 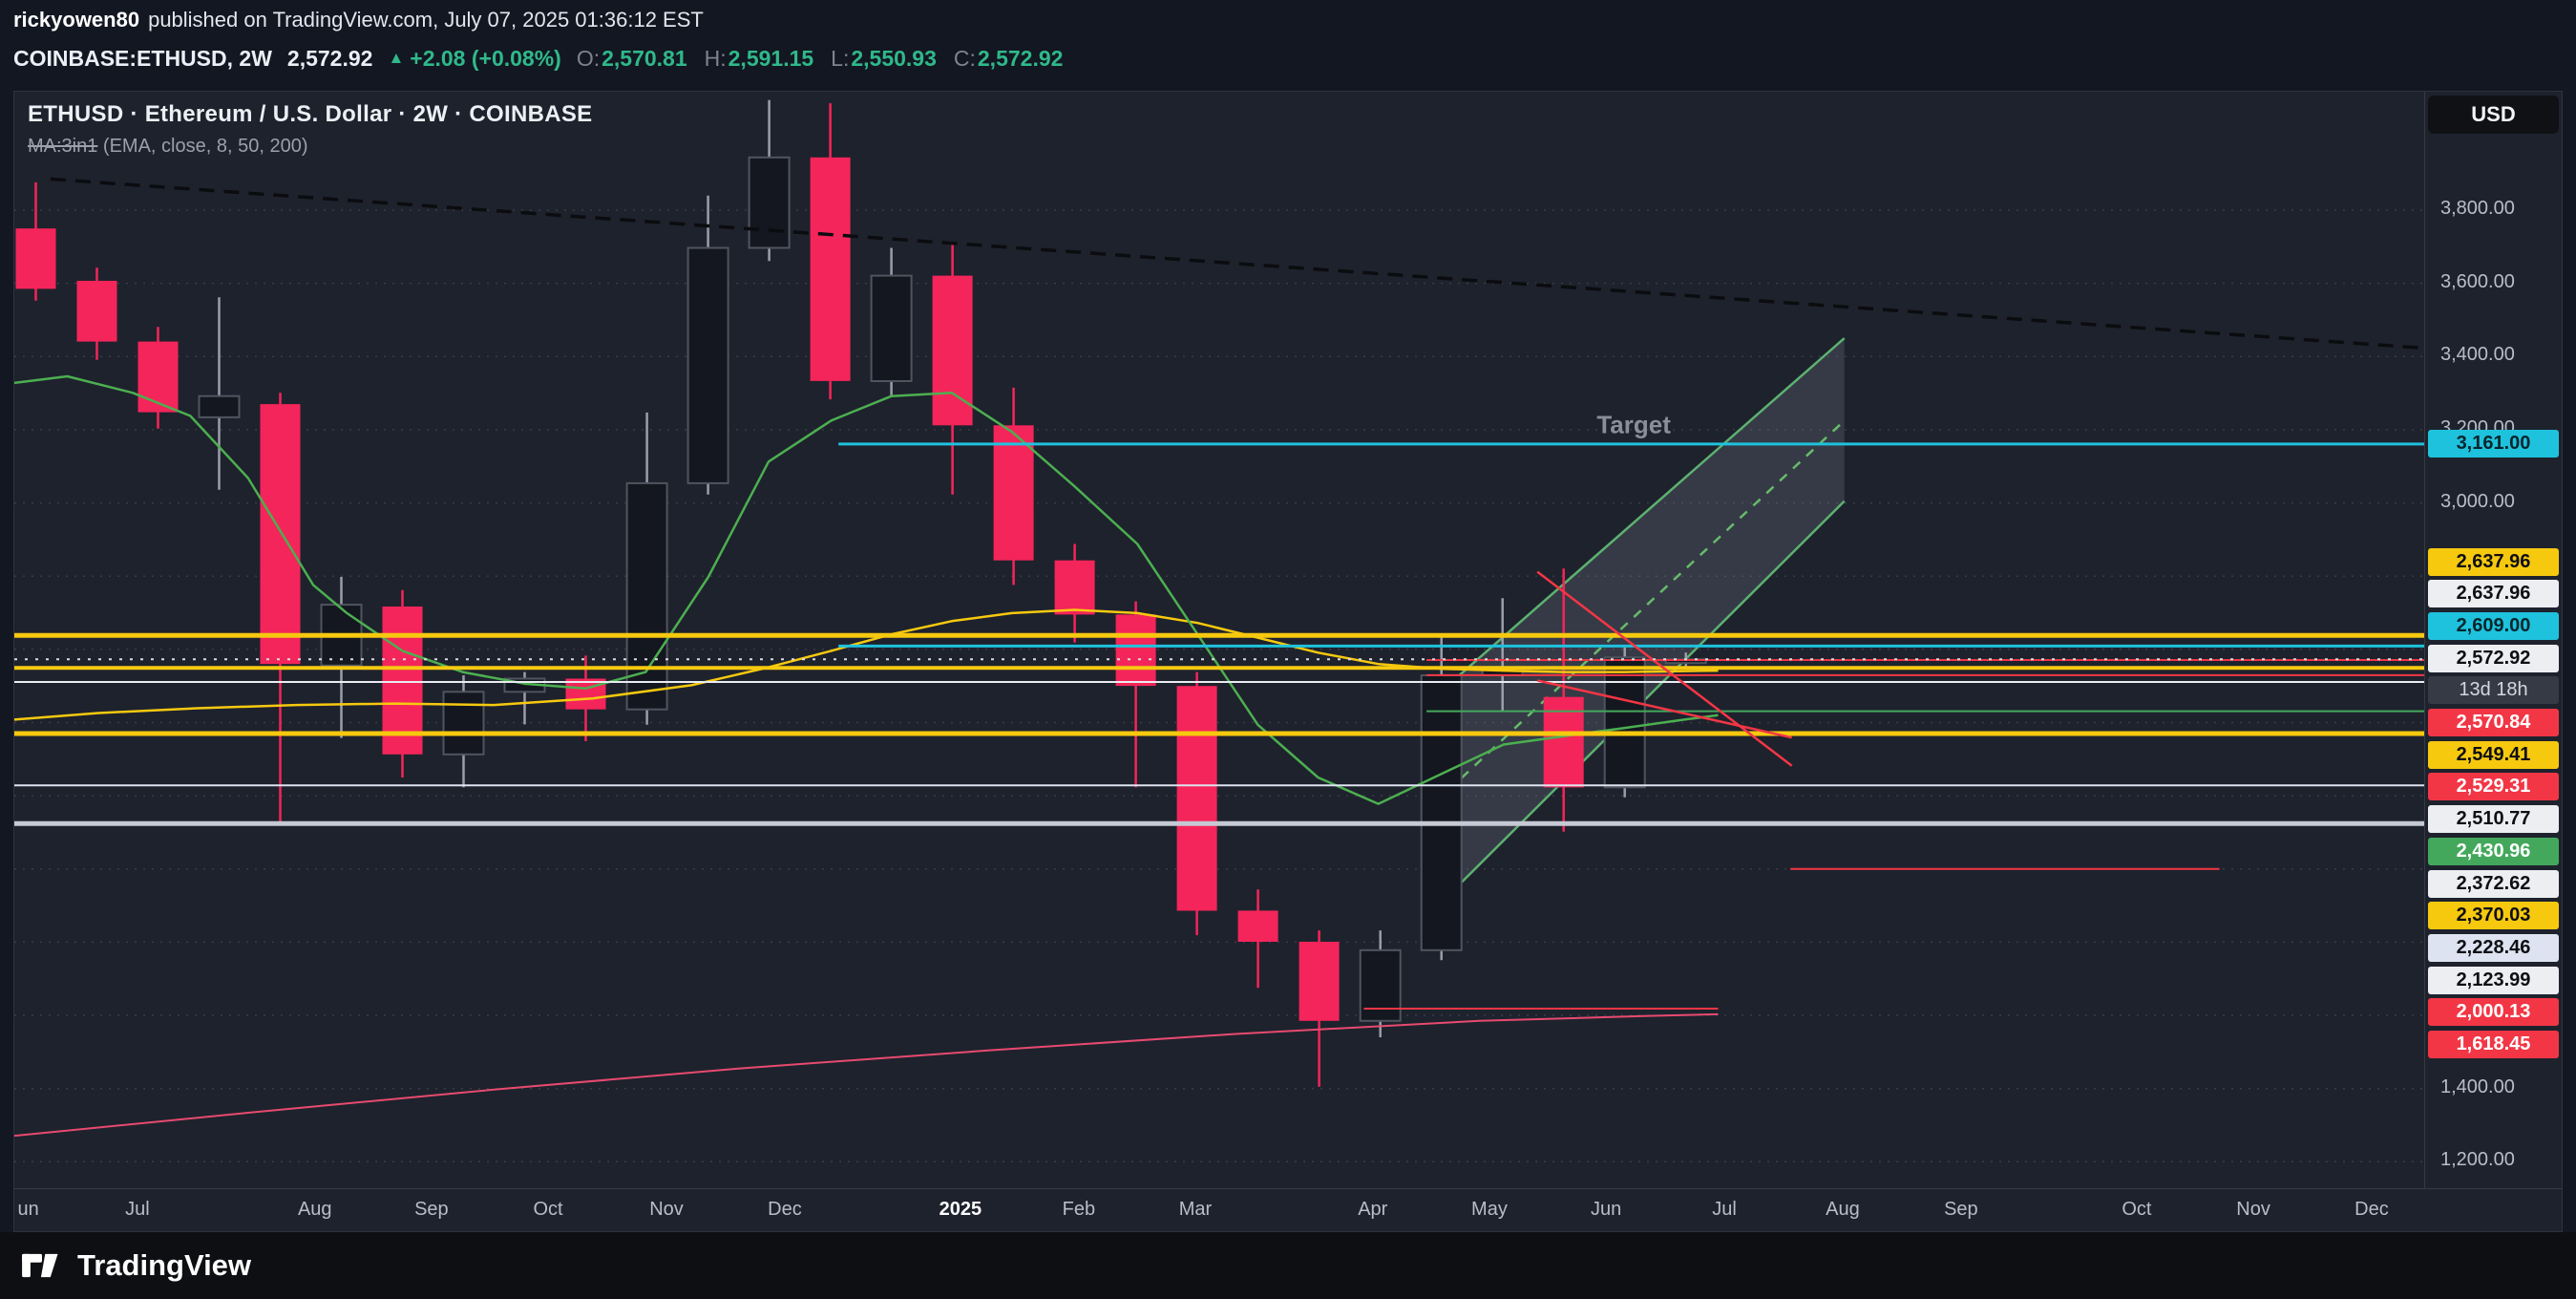 I want to click on brand-name: TradingView, so click(x=164, y=1265).